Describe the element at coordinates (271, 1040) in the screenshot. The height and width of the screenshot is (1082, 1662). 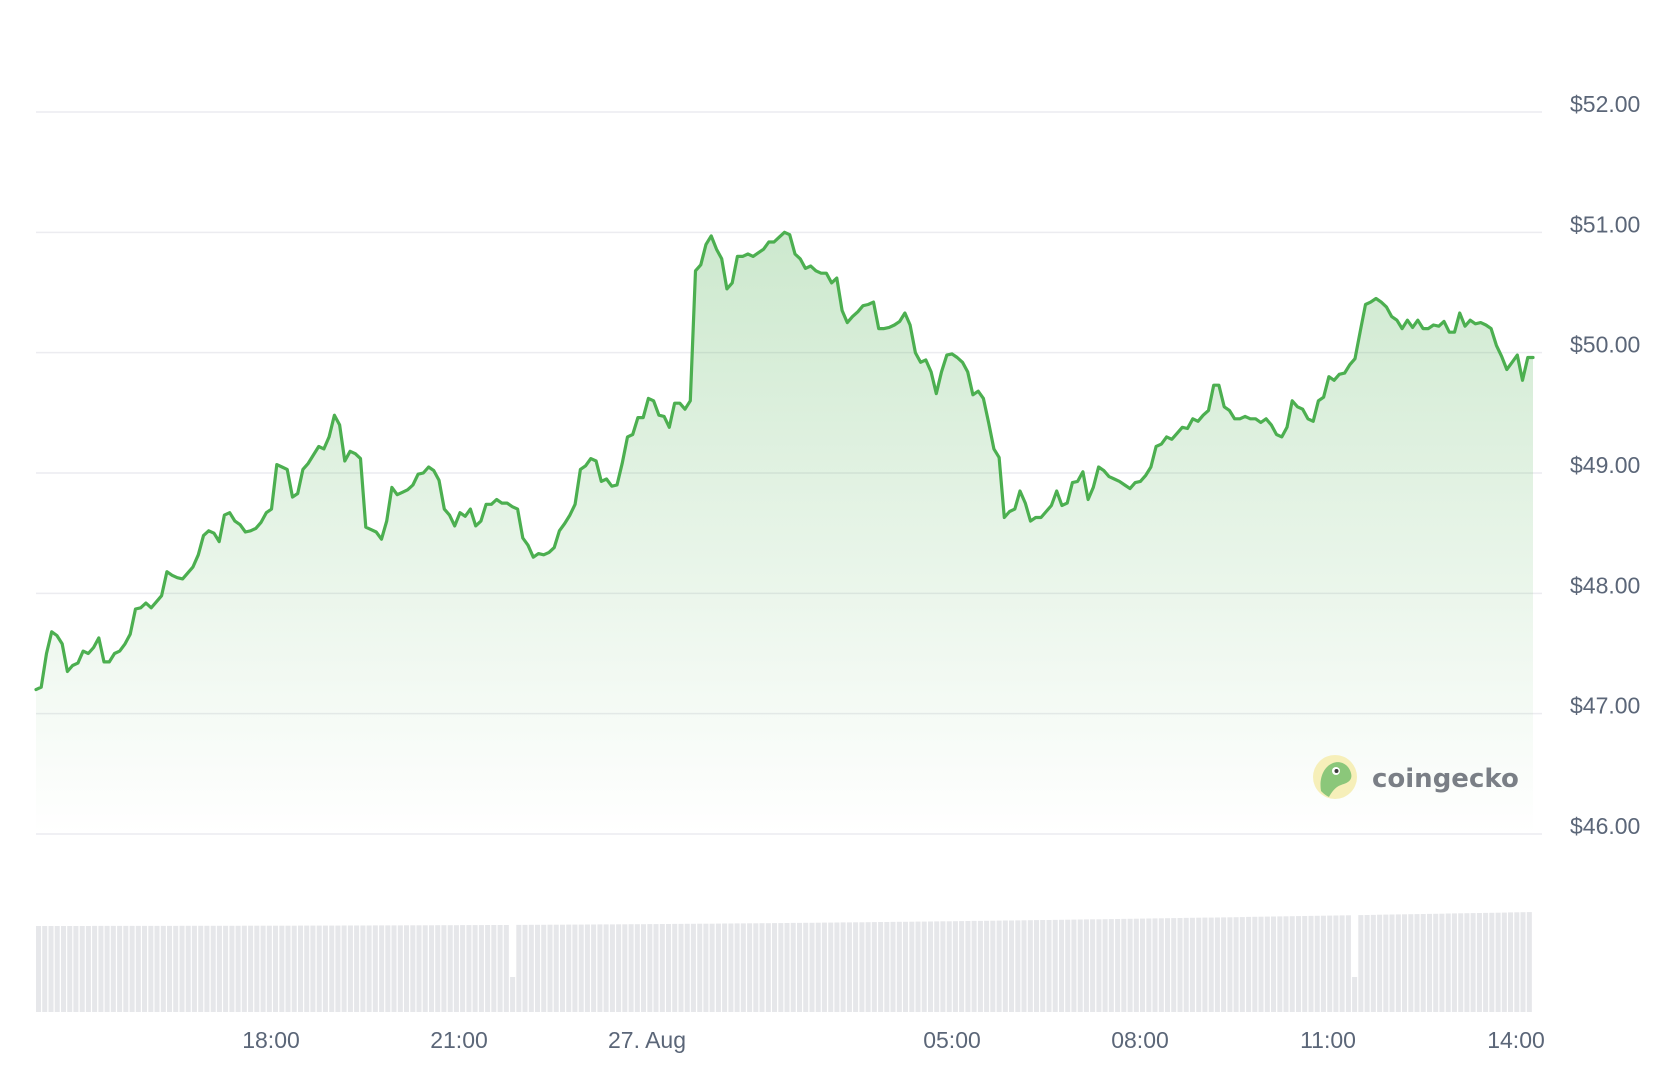
I see `x-tick-label: 18:00` at that location.